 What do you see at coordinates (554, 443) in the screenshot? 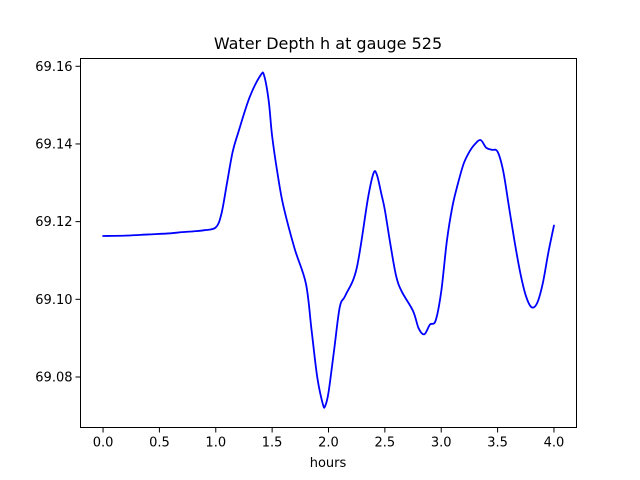
I see `x-tick-label: 4.0` at bounding box center [554, 443].